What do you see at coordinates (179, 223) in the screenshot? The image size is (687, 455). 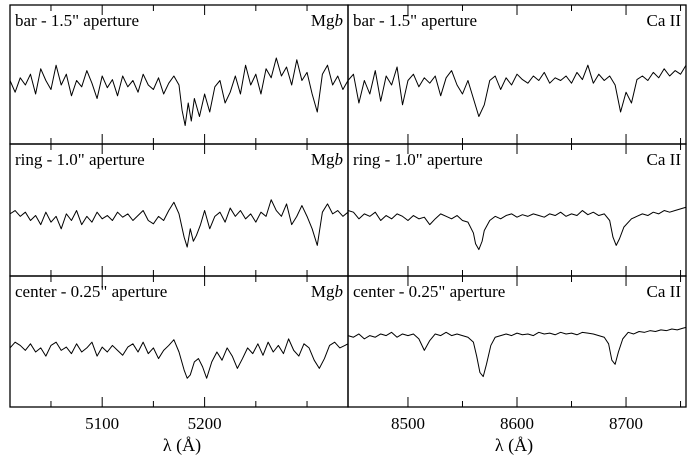 I see `spectrum-line-ring-mgb` at bounding box center [179, 223].